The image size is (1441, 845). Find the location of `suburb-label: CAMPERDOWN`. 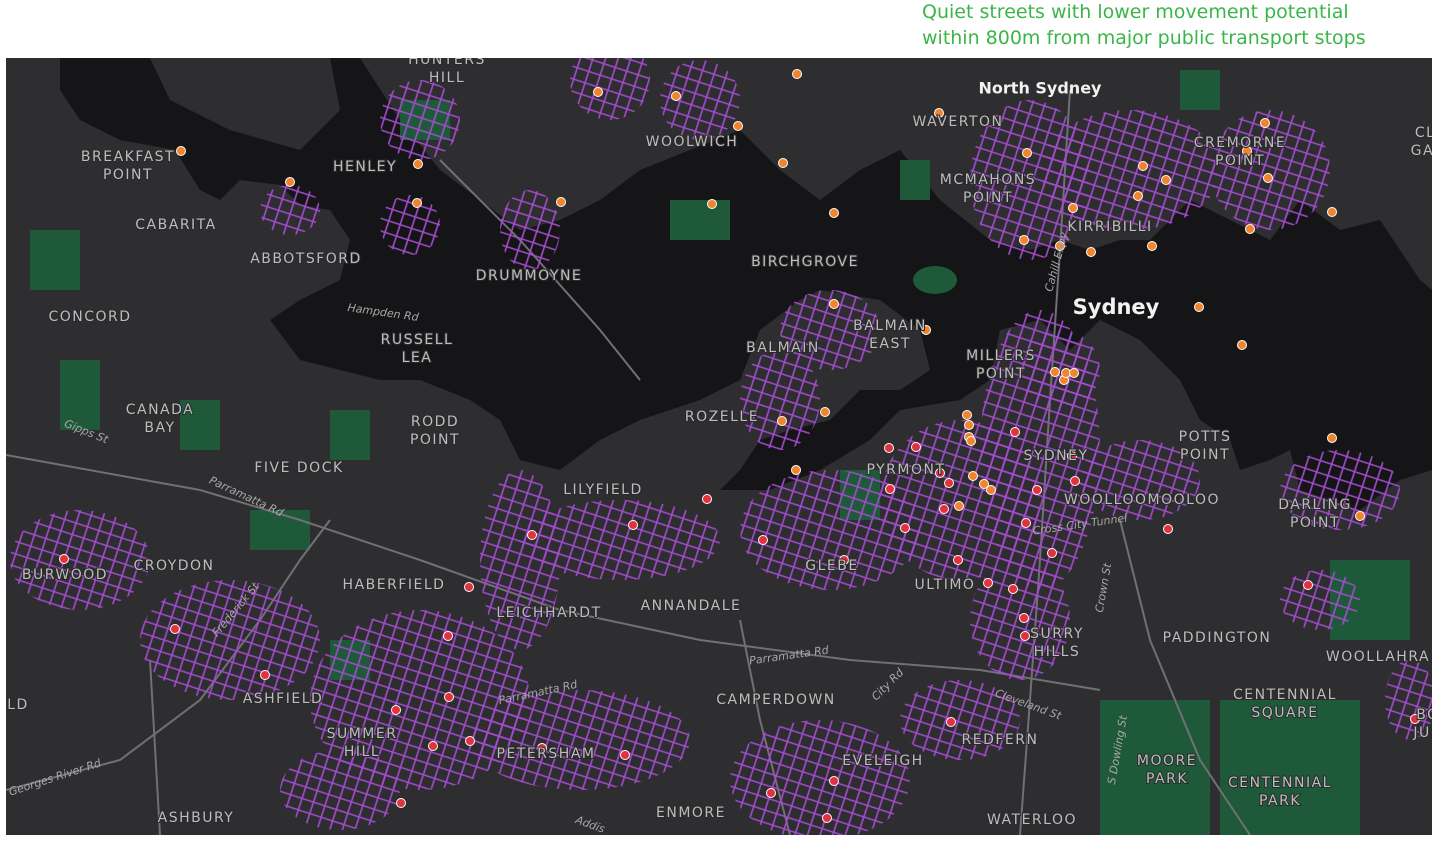

suburb-label: CAMPERDOWN is located at coordinates (776, 700).